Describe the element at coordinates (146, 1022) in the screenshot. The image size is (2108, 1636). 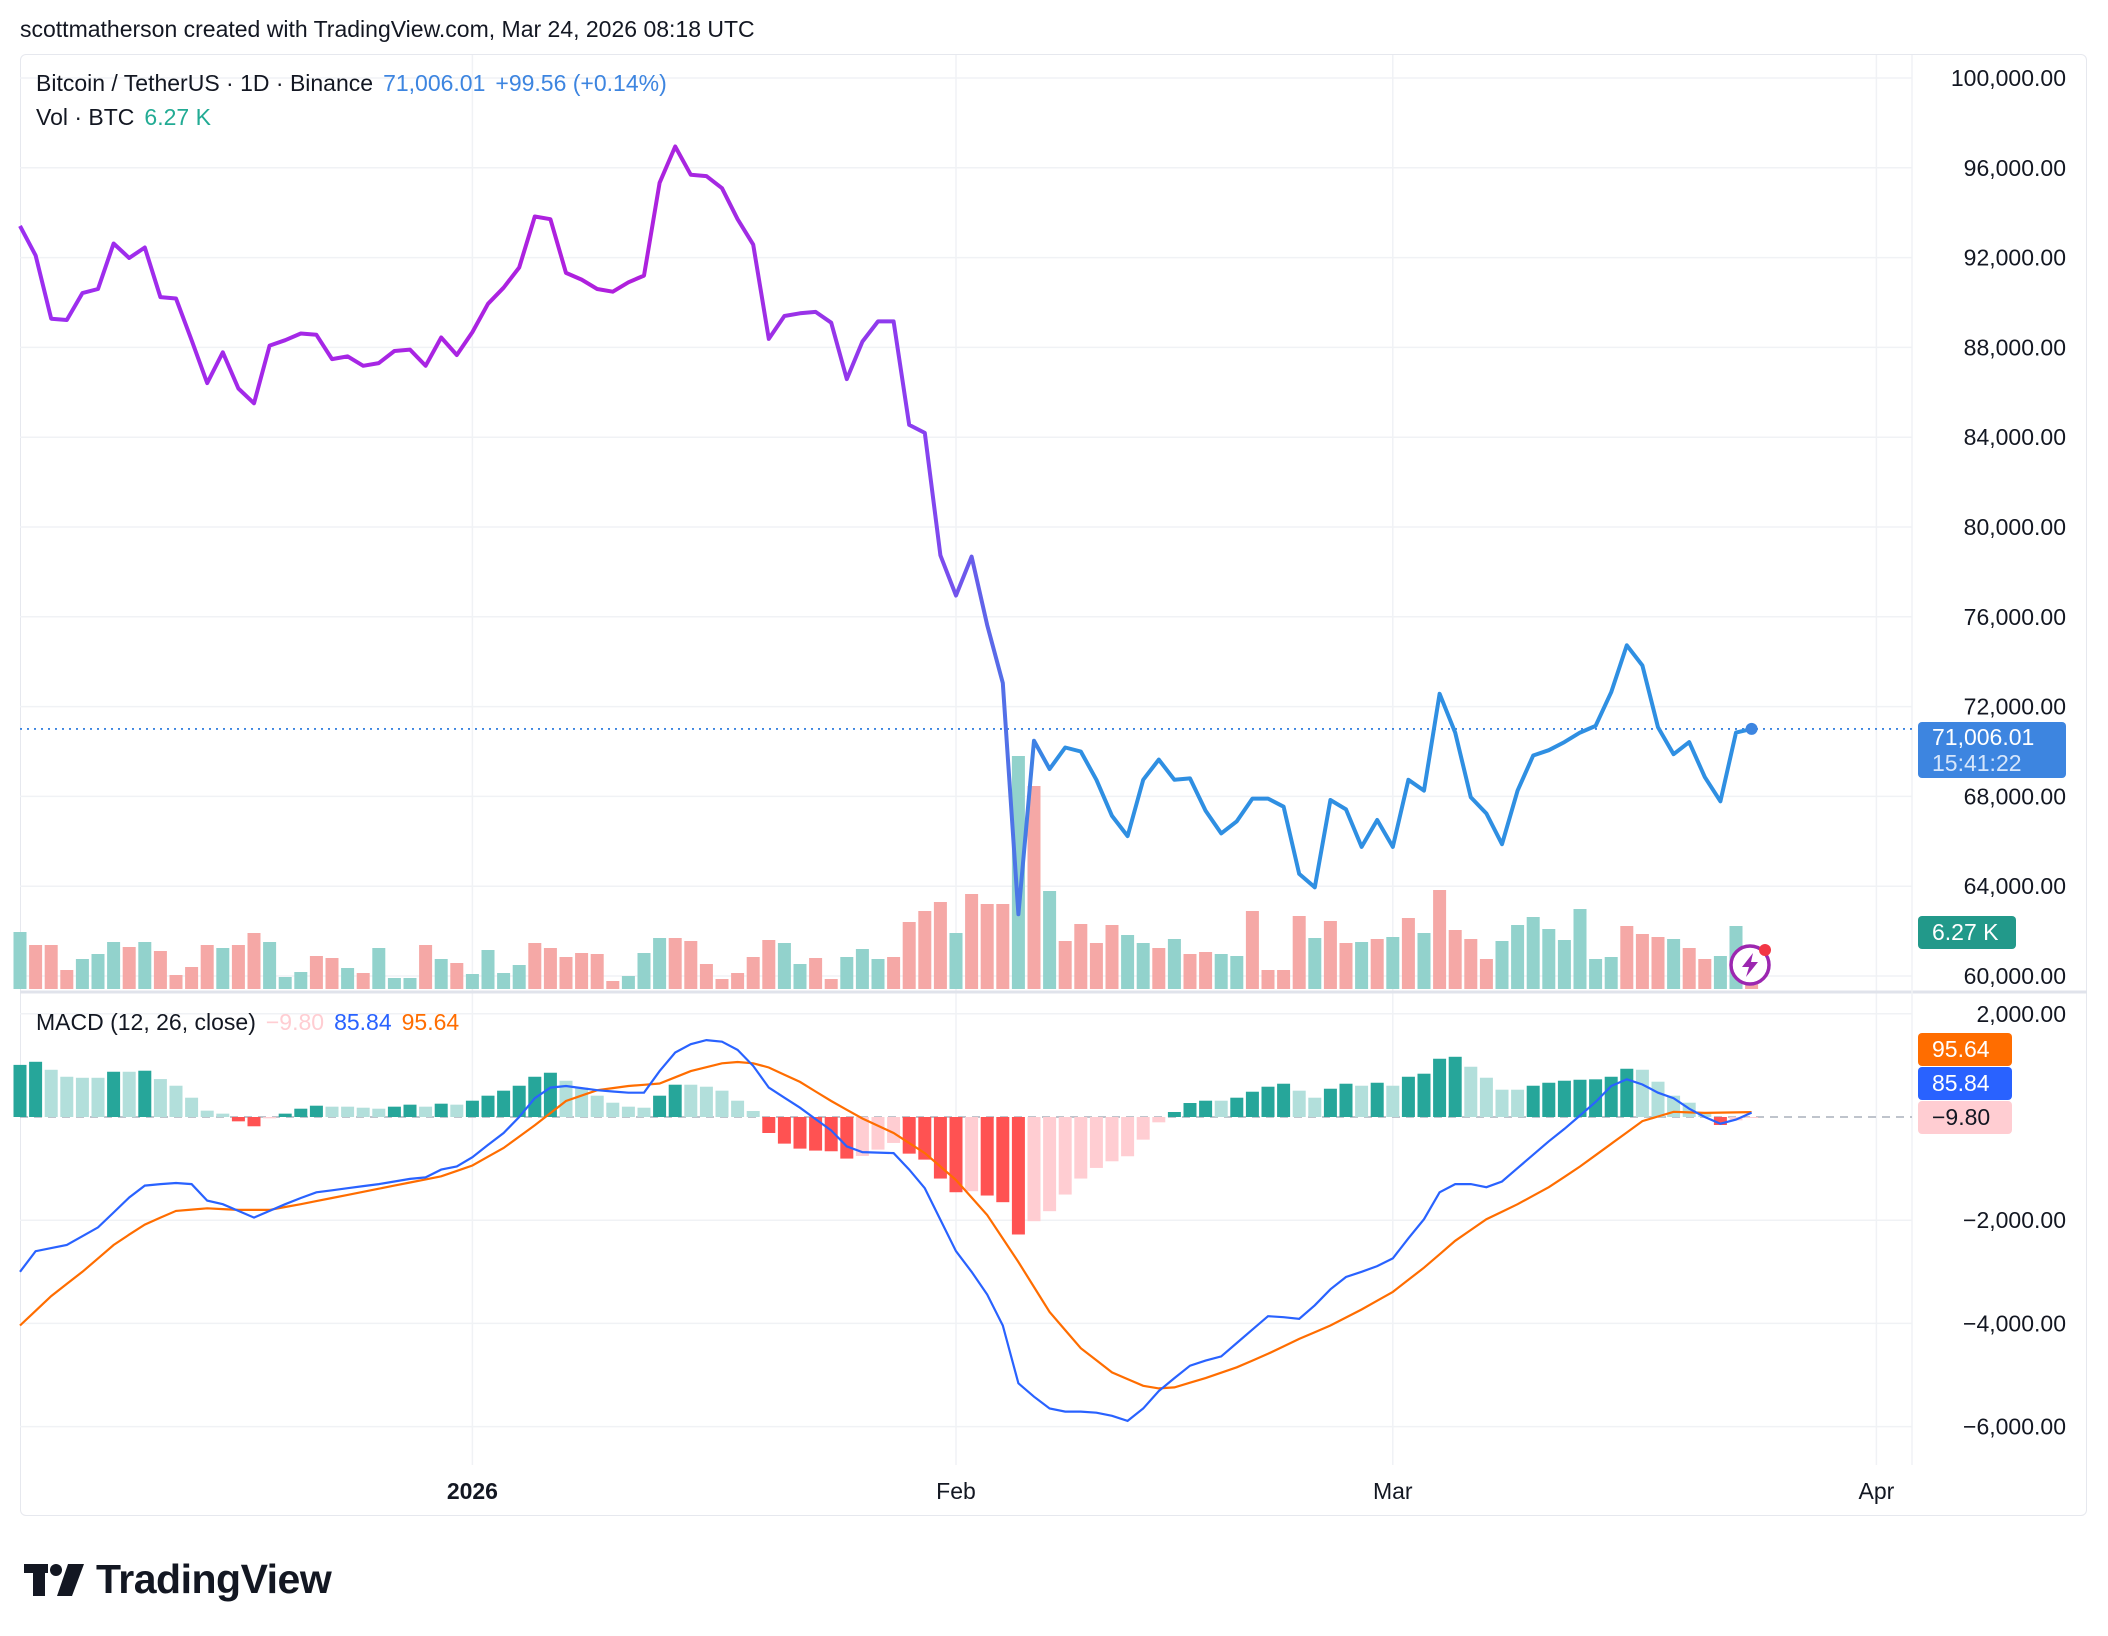
I see `macd-title: MACD (12, 26, close)` at that location.